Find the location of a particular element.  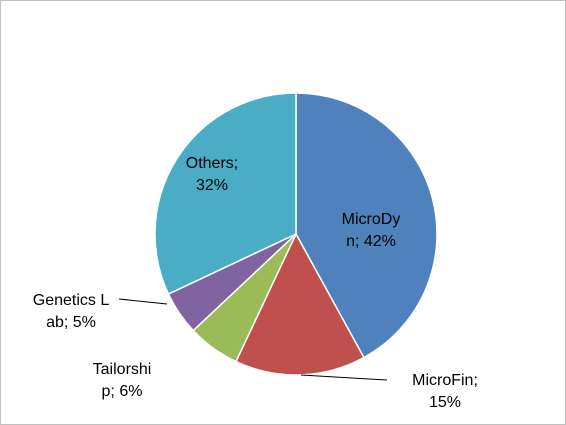

data-label: MicroDyn; 42% is located at coordinates (371, 230).